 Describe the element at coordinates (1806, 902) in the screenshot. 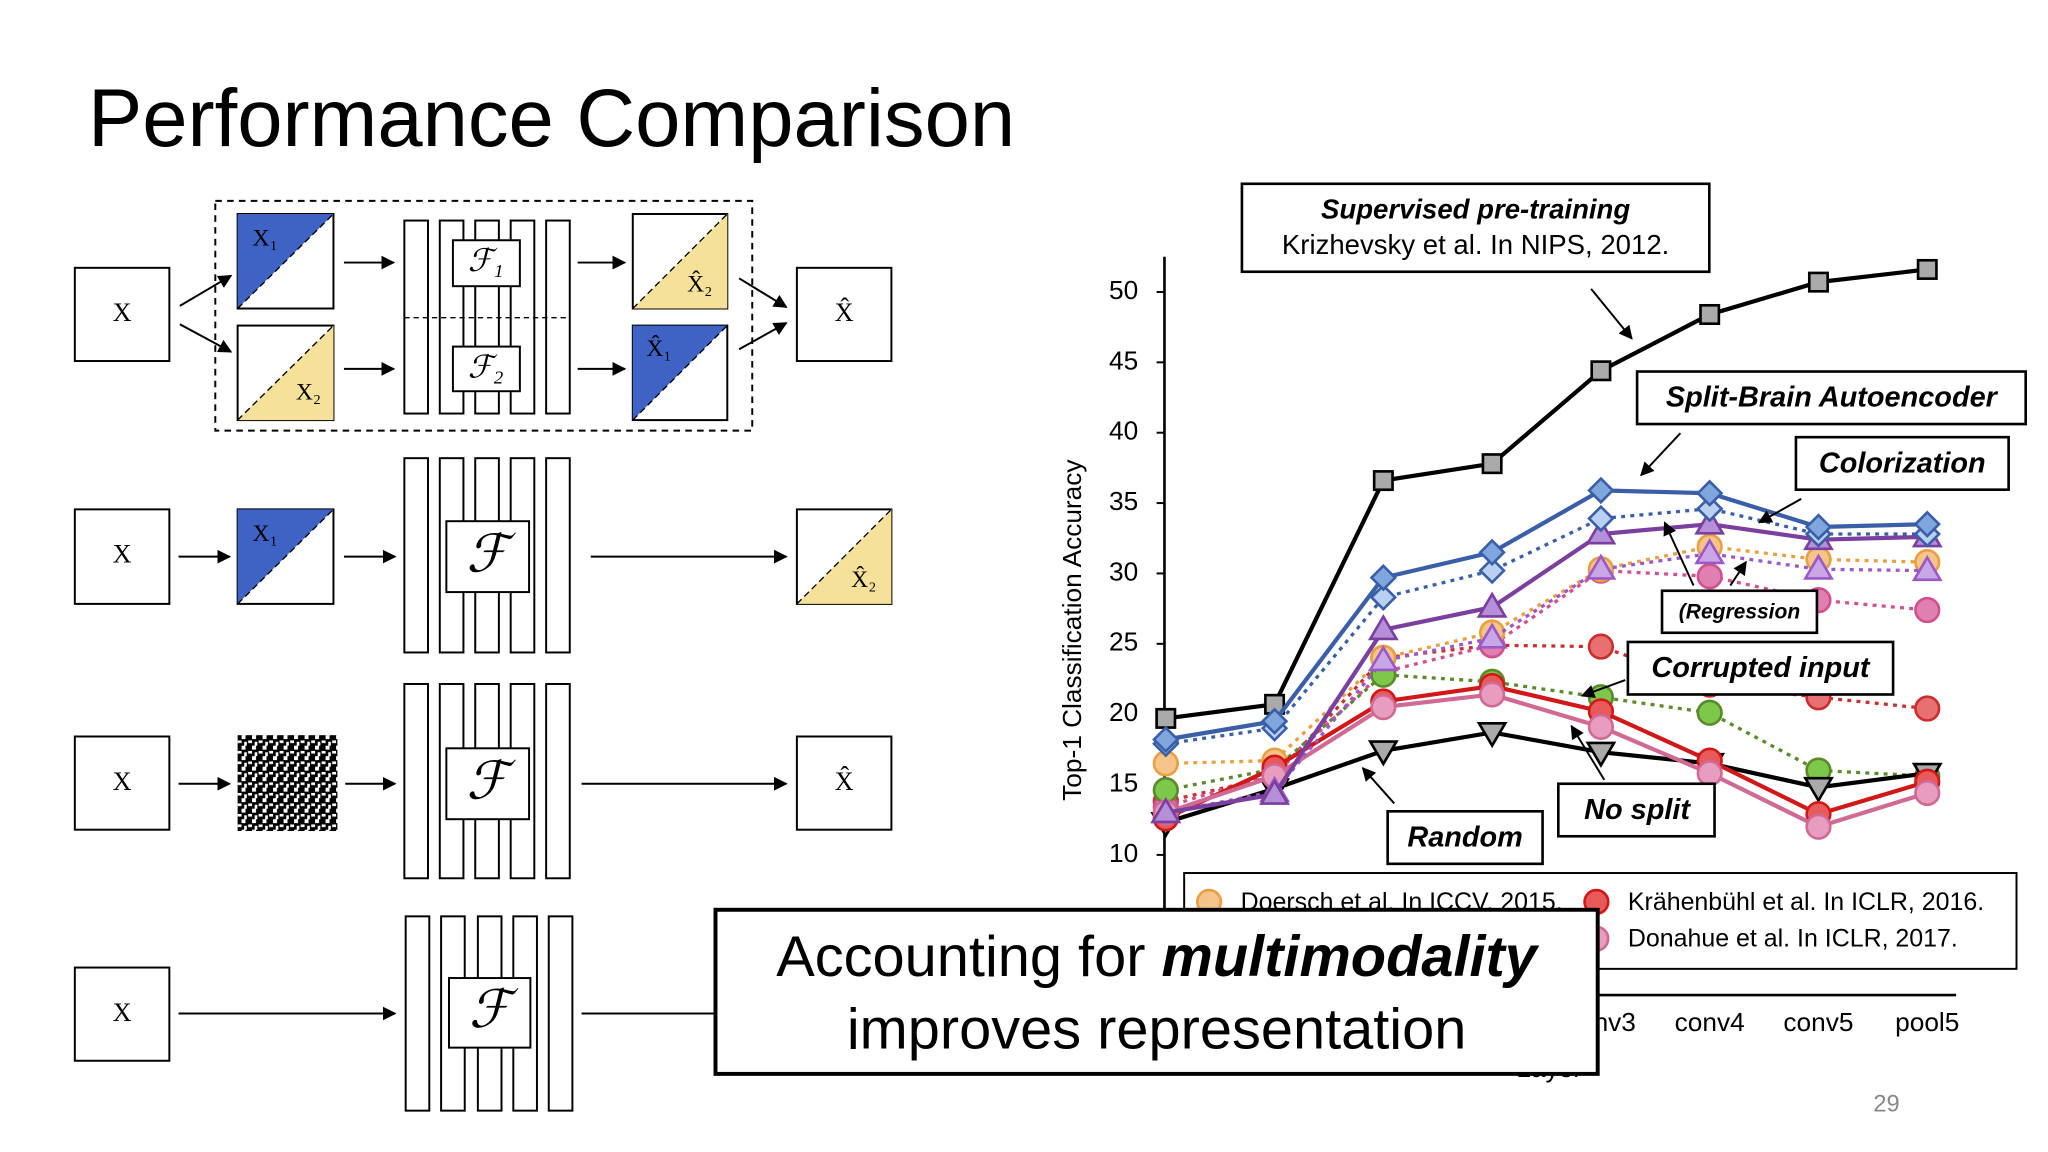

I see `legend-label: Krähenbühl et al. In ICLR, 2016.` at that location.